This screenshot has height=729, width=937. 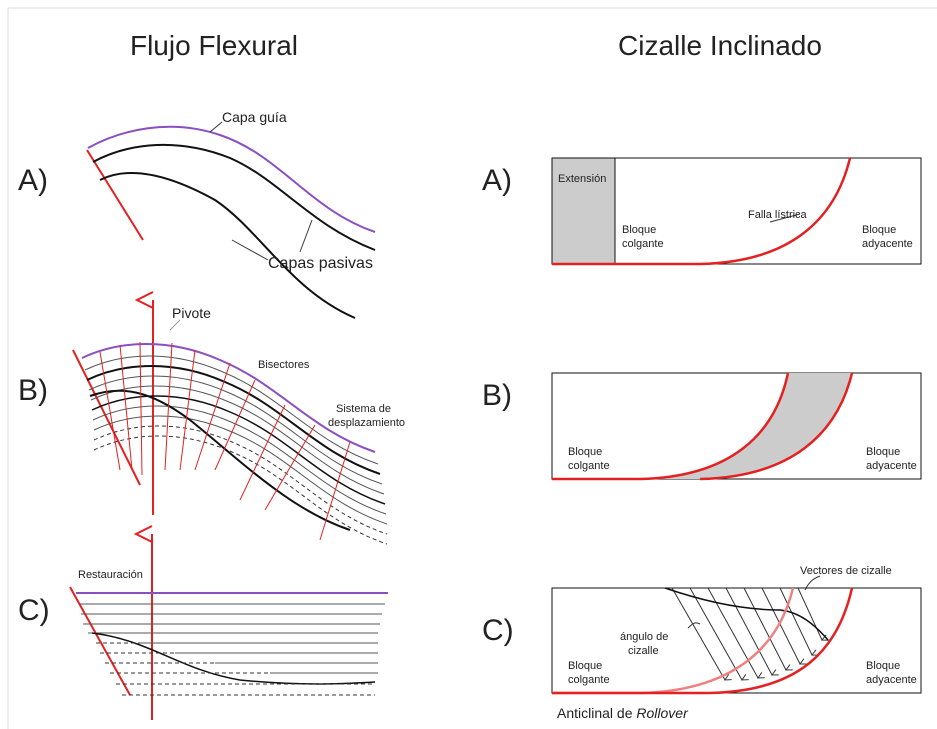 I want to click on caption: Anticlinal de Rollover, so click(x=623, y=713).